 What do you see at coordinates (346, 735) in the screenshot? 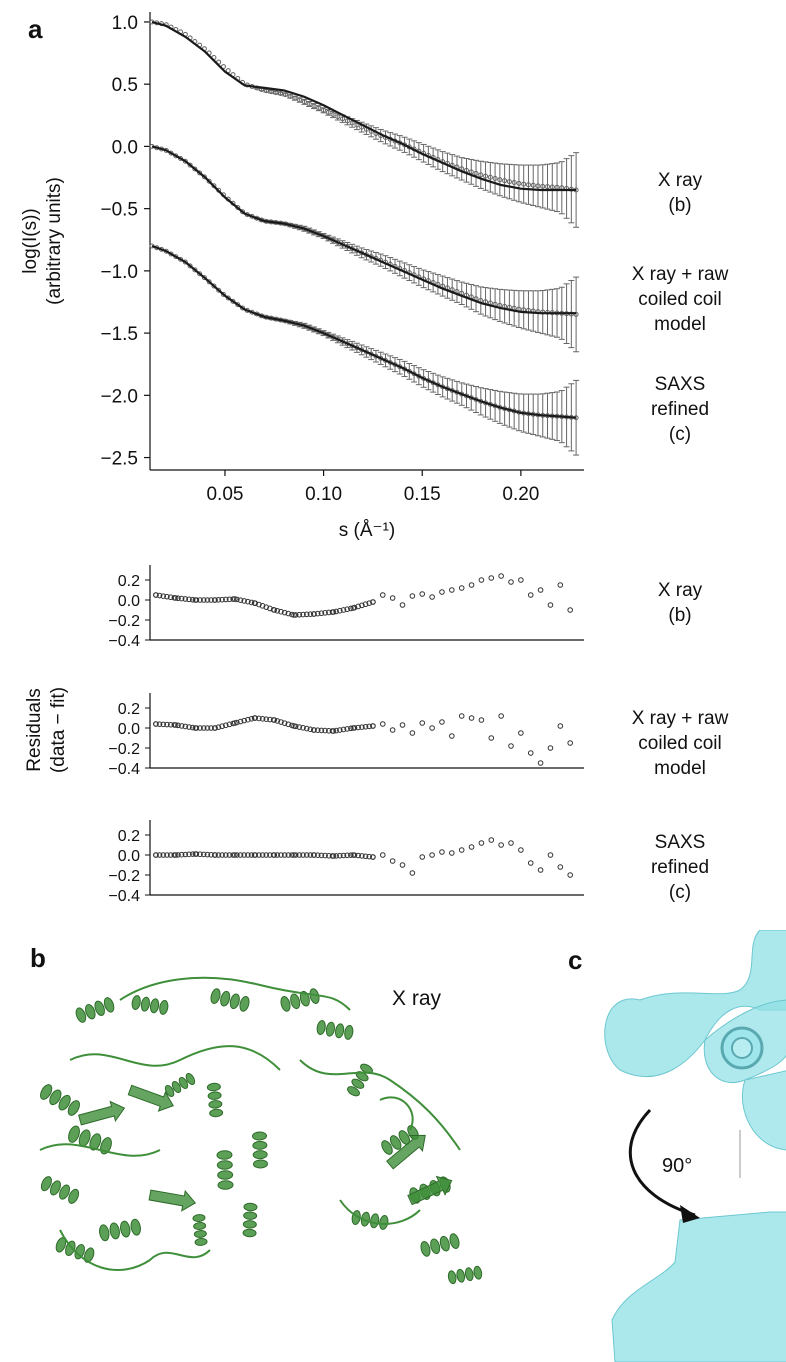
I see `residual-panel-1: 0.20.0−0.2−0.4` at bounding box center [346, 735].